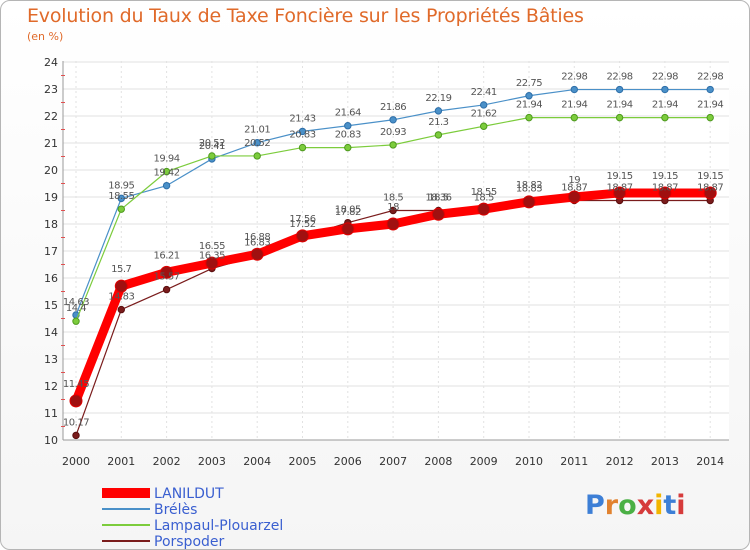  What do you see at coordinates (484, 92) in the screenshot?
I see `data-label: 22.41` at bounding box center [484, 92].